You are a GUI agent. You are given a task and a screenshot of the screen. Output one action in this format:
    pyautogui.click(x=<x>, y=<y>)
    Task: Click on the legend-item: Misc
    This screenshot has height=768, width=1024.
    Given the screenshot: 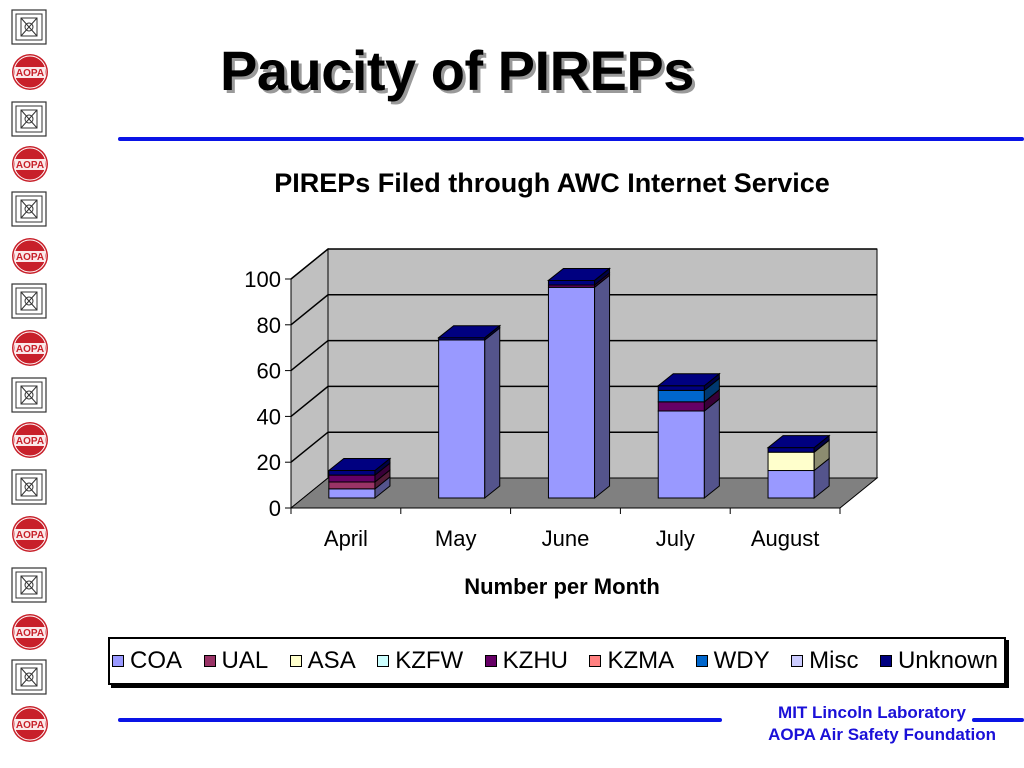 What is the action you would take?
    pyautogui.click(x=824, y=661)
    